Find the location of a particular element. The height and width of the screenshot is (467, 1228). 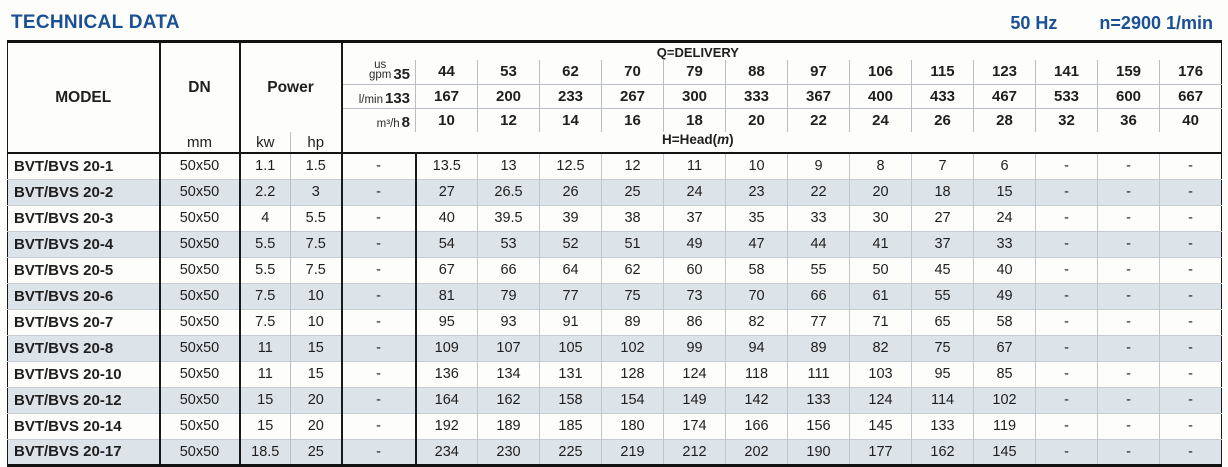

head-value: 66 is located at coordinates (818, 295).